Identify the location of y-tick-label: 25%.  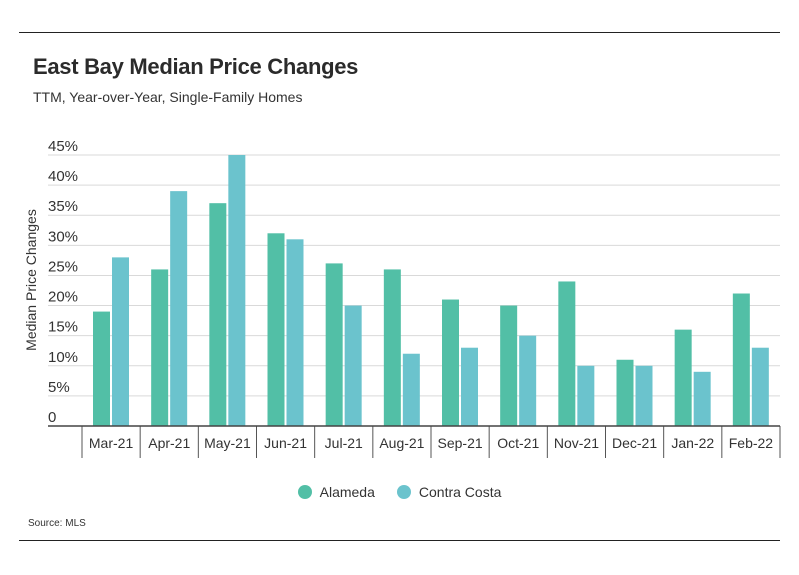
(63, 266).